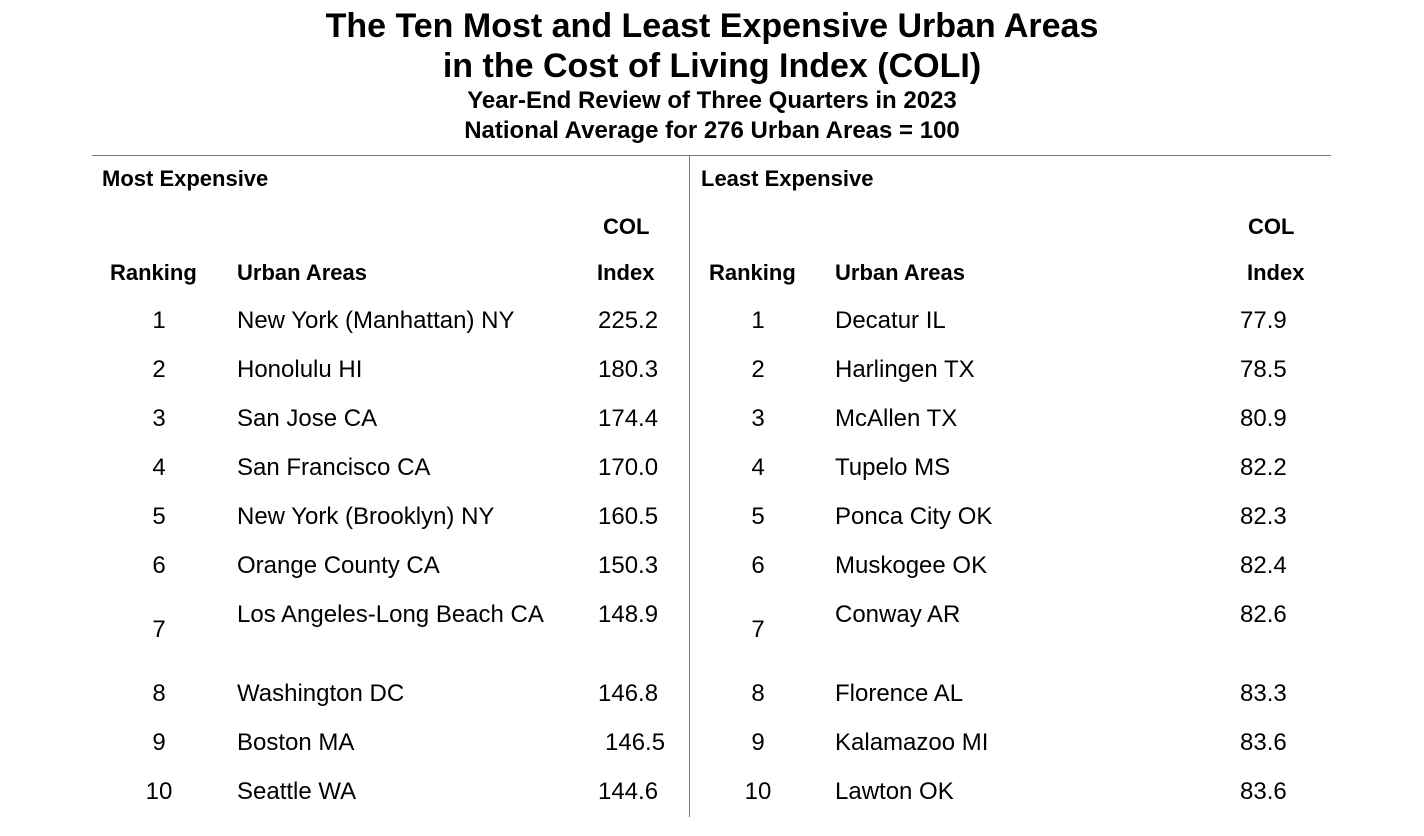 This screenshot has width=1424, height=836. What do you see at coordinates (1263, 614) in the screenshot?
I see `col-index-cell: 82.6` at bounding box center [1263, 614].